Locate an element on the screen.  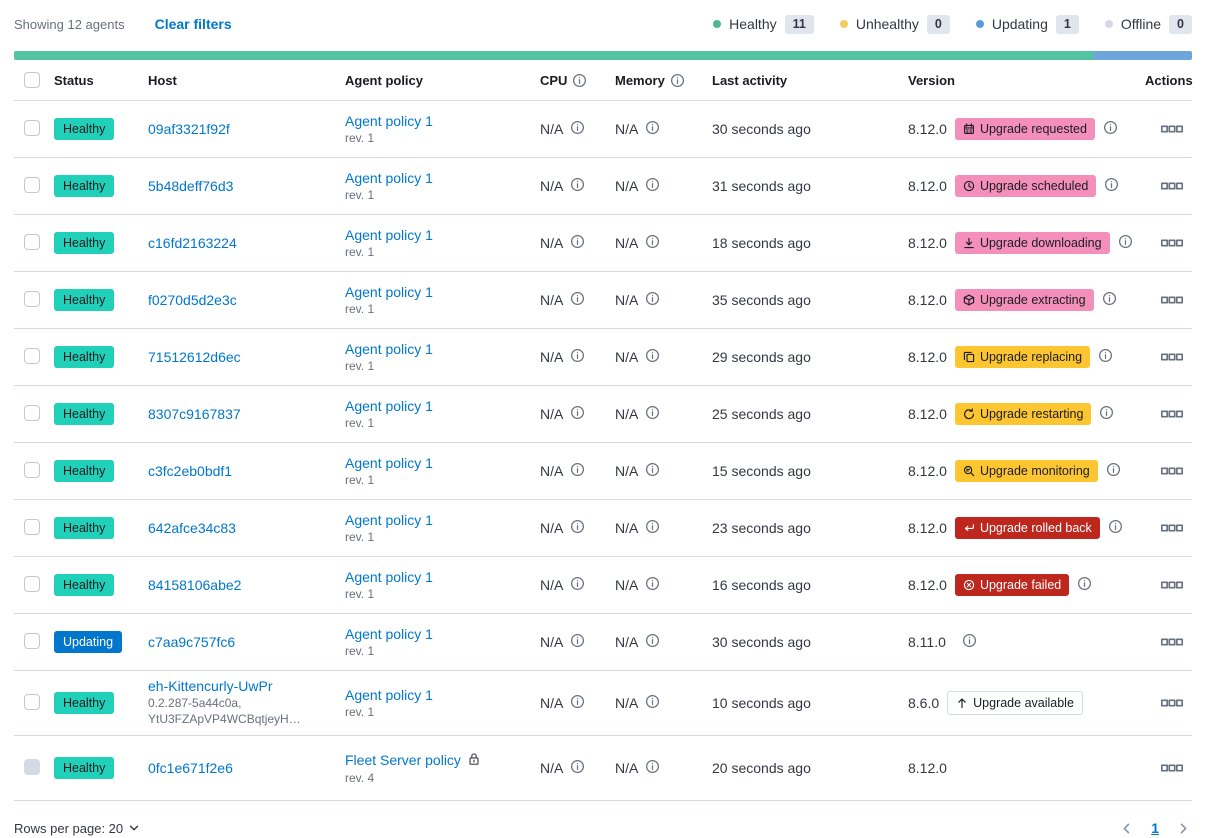
column-header-memory: Memory is located at coordinates (663, 80).